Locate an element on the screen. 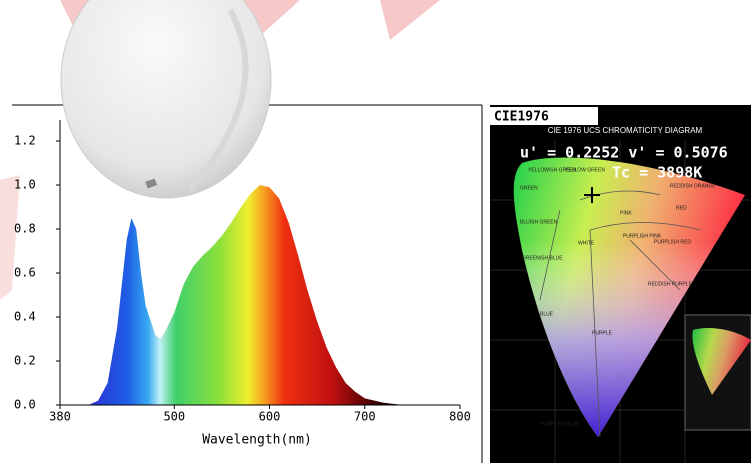  region-label: BLUE is located at coordinates (547, 314).